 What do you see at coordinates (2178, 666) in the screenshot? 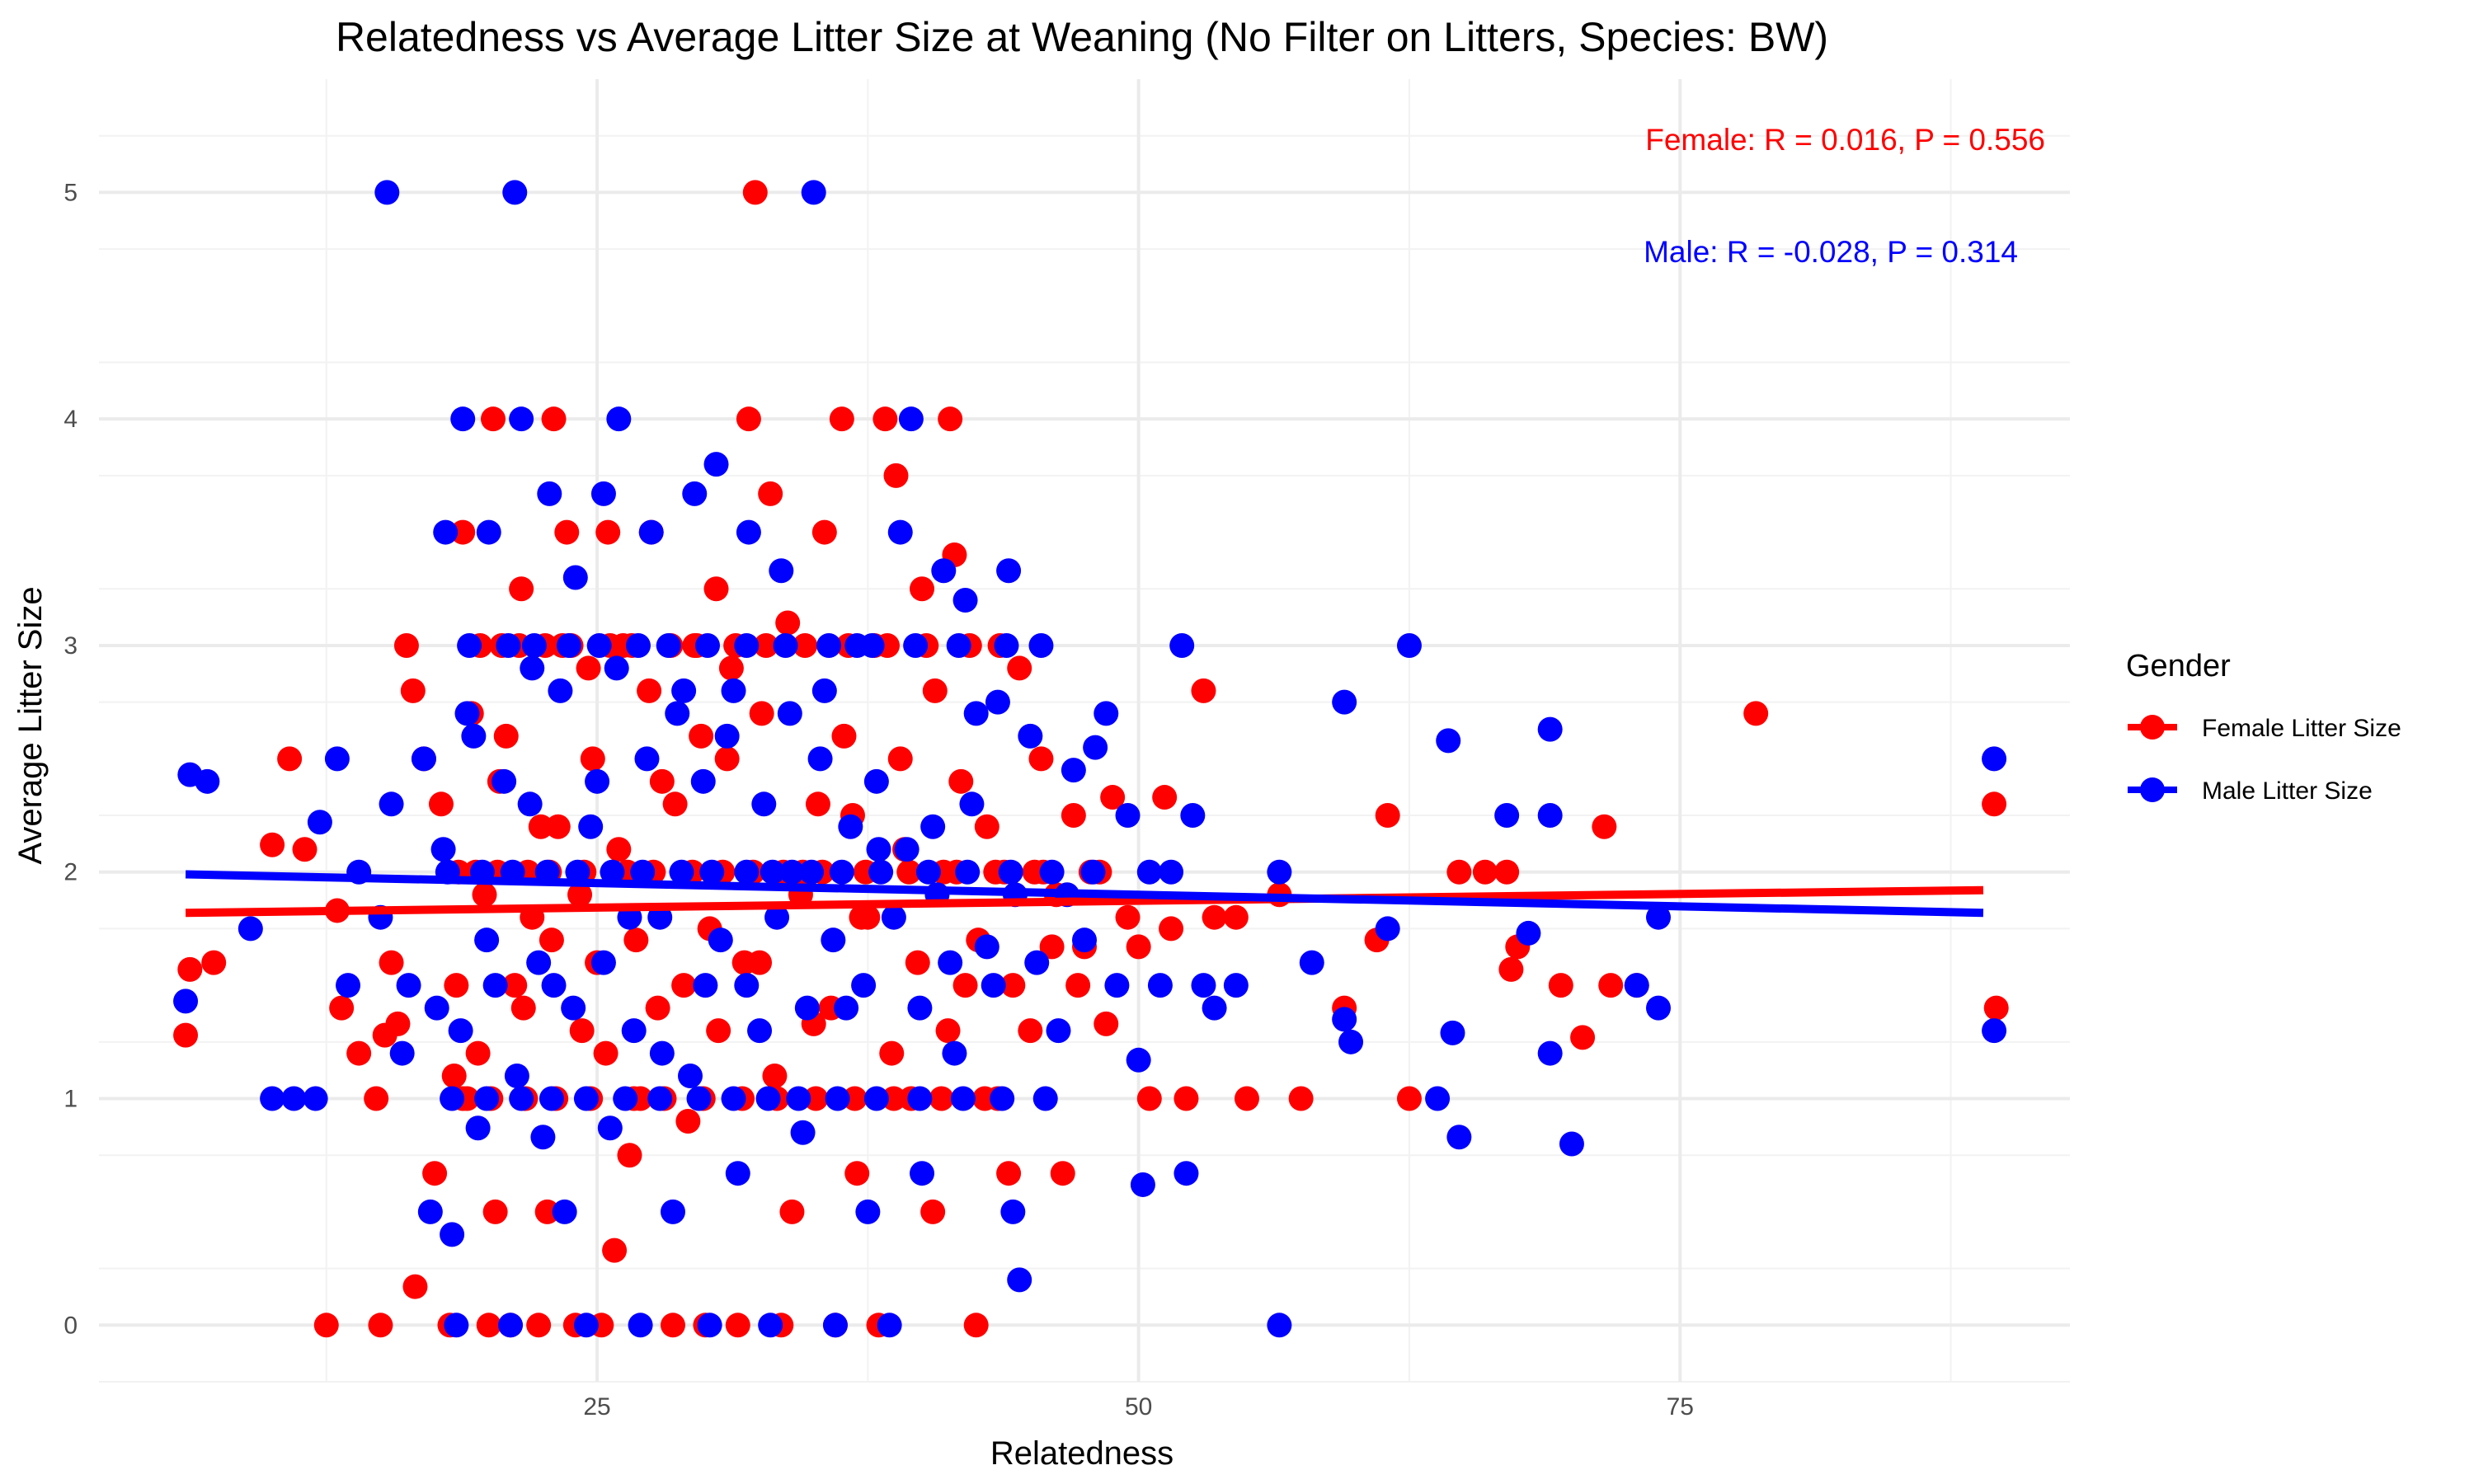
I see `legend-title: Gender` at bounding box center [2178, 666].